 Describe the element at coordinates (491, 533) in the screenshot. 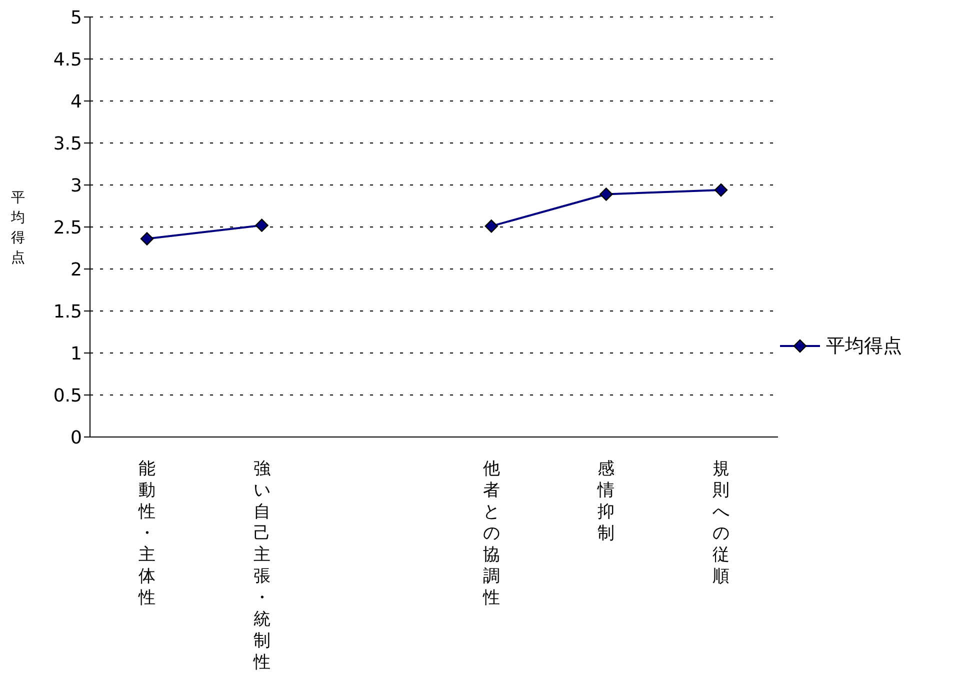

I see `x-tick-label: 他者との協調性` at that location.